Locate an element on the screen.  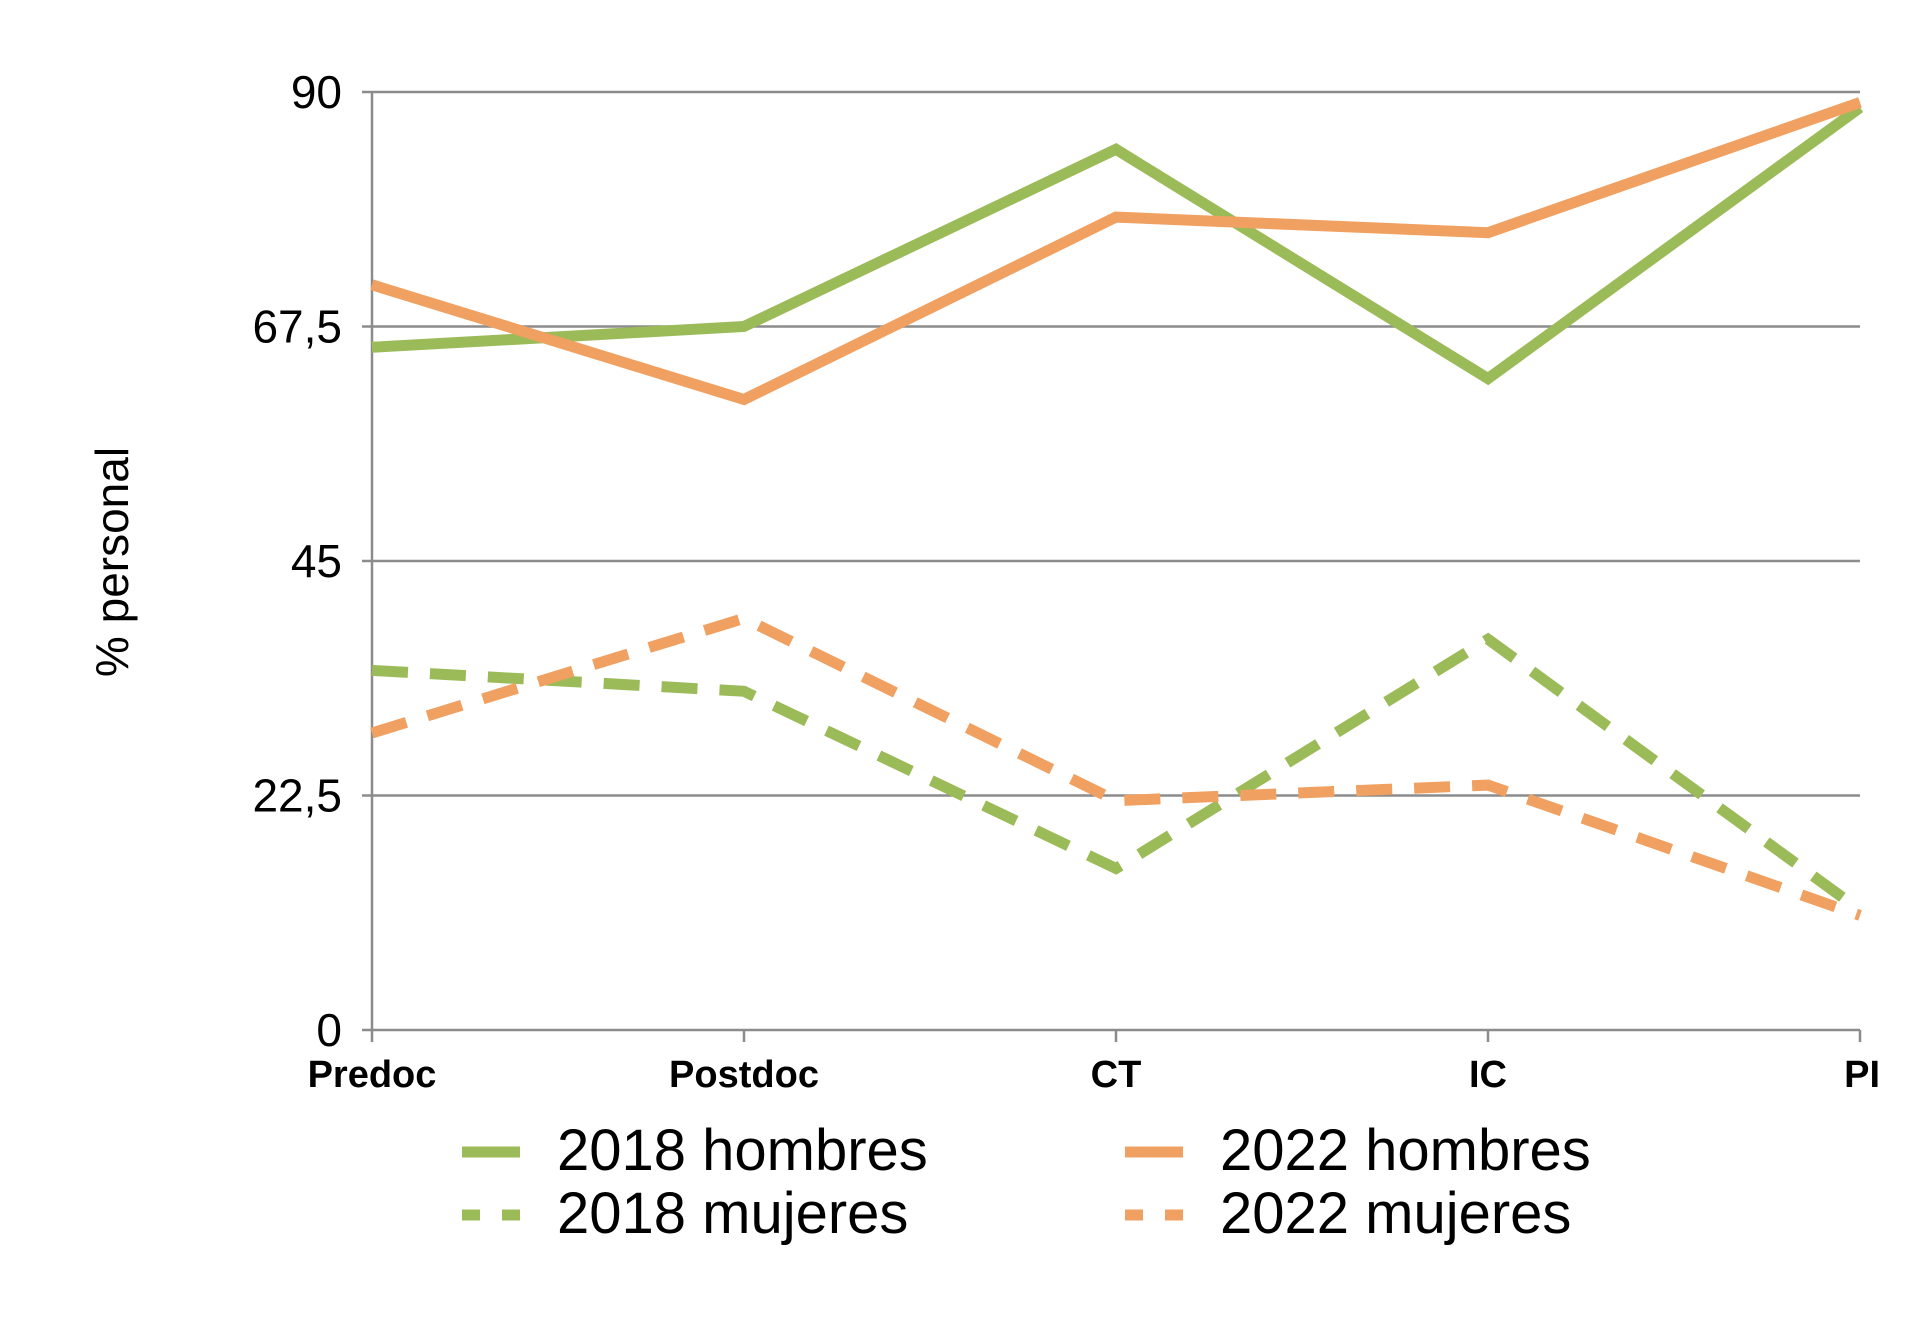
legend-item: 2022 mujeres is located at coordinates (1348, 1213).